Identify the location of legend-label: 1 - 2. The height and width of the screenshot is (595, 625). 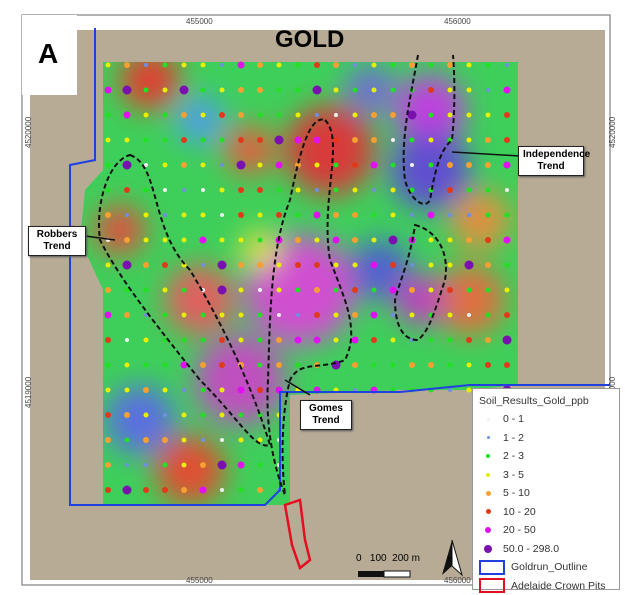
(513, 438).